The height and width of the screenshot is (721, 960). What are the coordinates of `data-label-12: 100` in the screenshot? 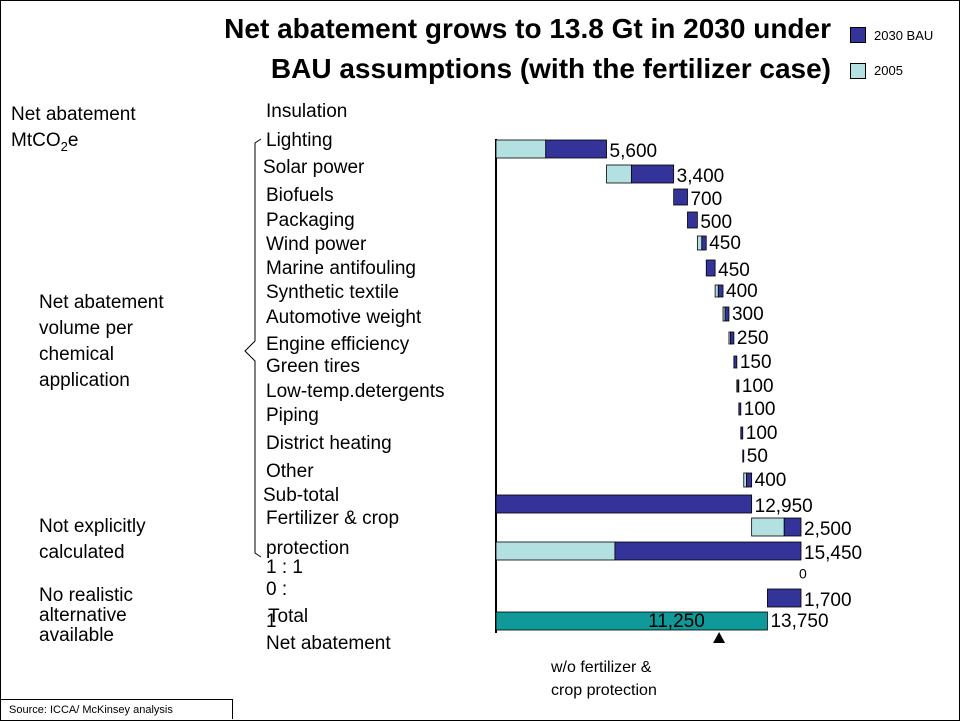 It's located at (762, 433).